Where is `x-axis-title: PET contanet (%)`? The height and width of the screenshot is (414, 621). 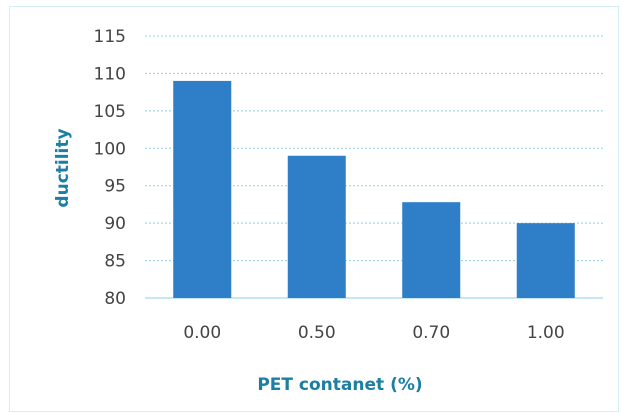
x-axis-title: PET contanet (%) is located at coordinates (339, 385).